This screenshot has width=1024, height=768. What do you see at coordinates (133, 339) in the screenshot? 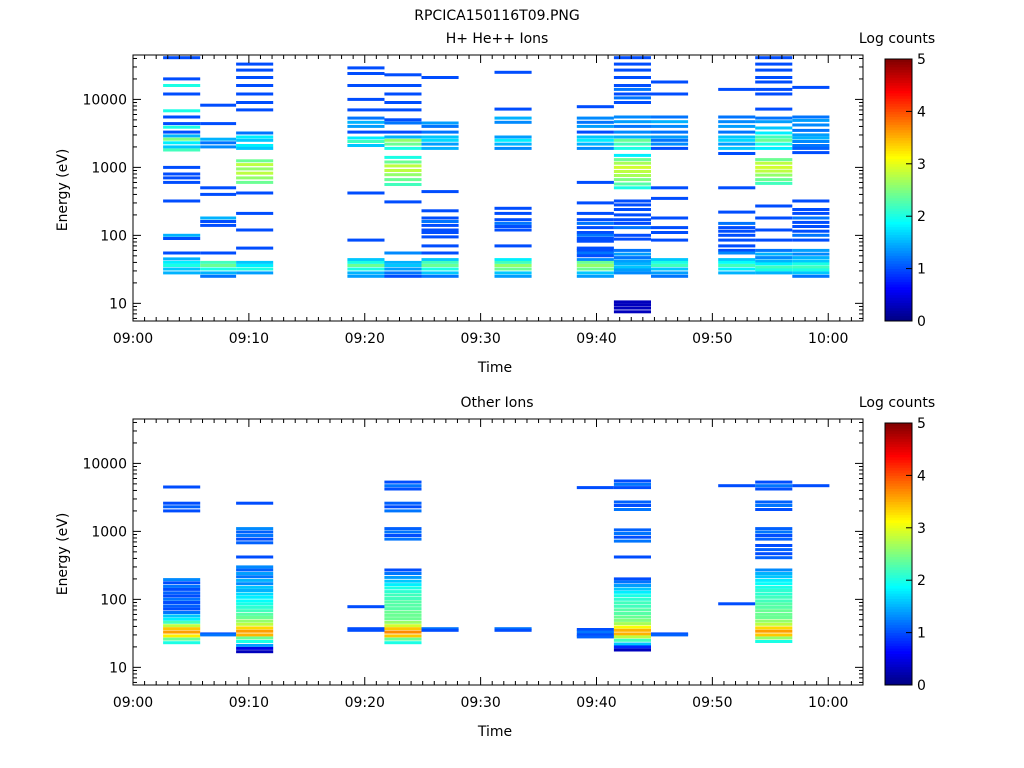
I see `x-tick-label: 09:00` at bounding box center [133, 339].